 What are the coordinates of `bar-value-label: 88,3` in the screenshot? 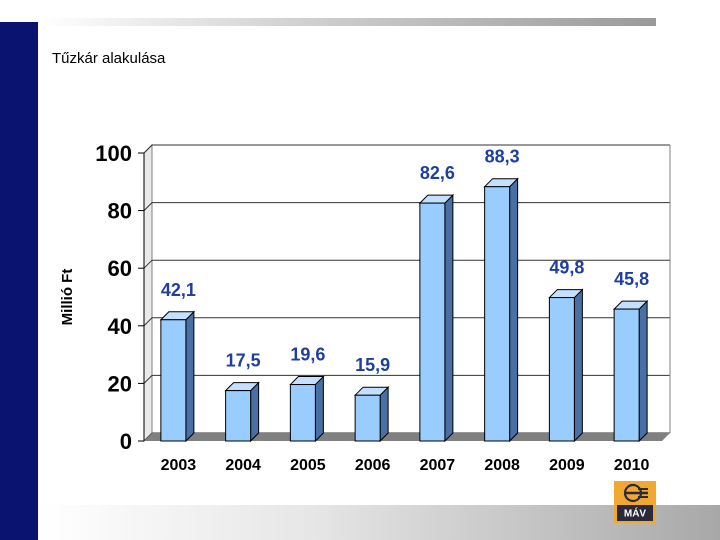 It's located at (502, 157).